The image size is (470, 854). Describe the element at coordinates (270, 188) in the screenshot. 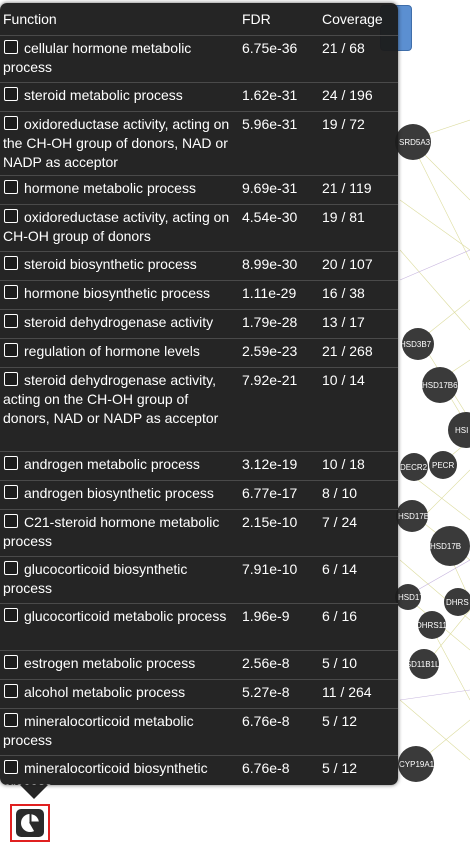

I see `row-fdr: 9.69e-31` at that location.